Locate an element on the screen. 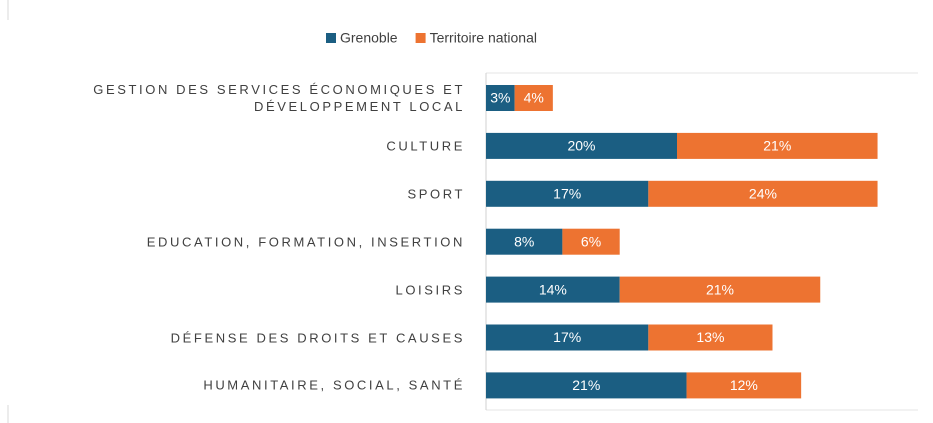  legend-label: Territoire national is located at coordinates (483, 38).